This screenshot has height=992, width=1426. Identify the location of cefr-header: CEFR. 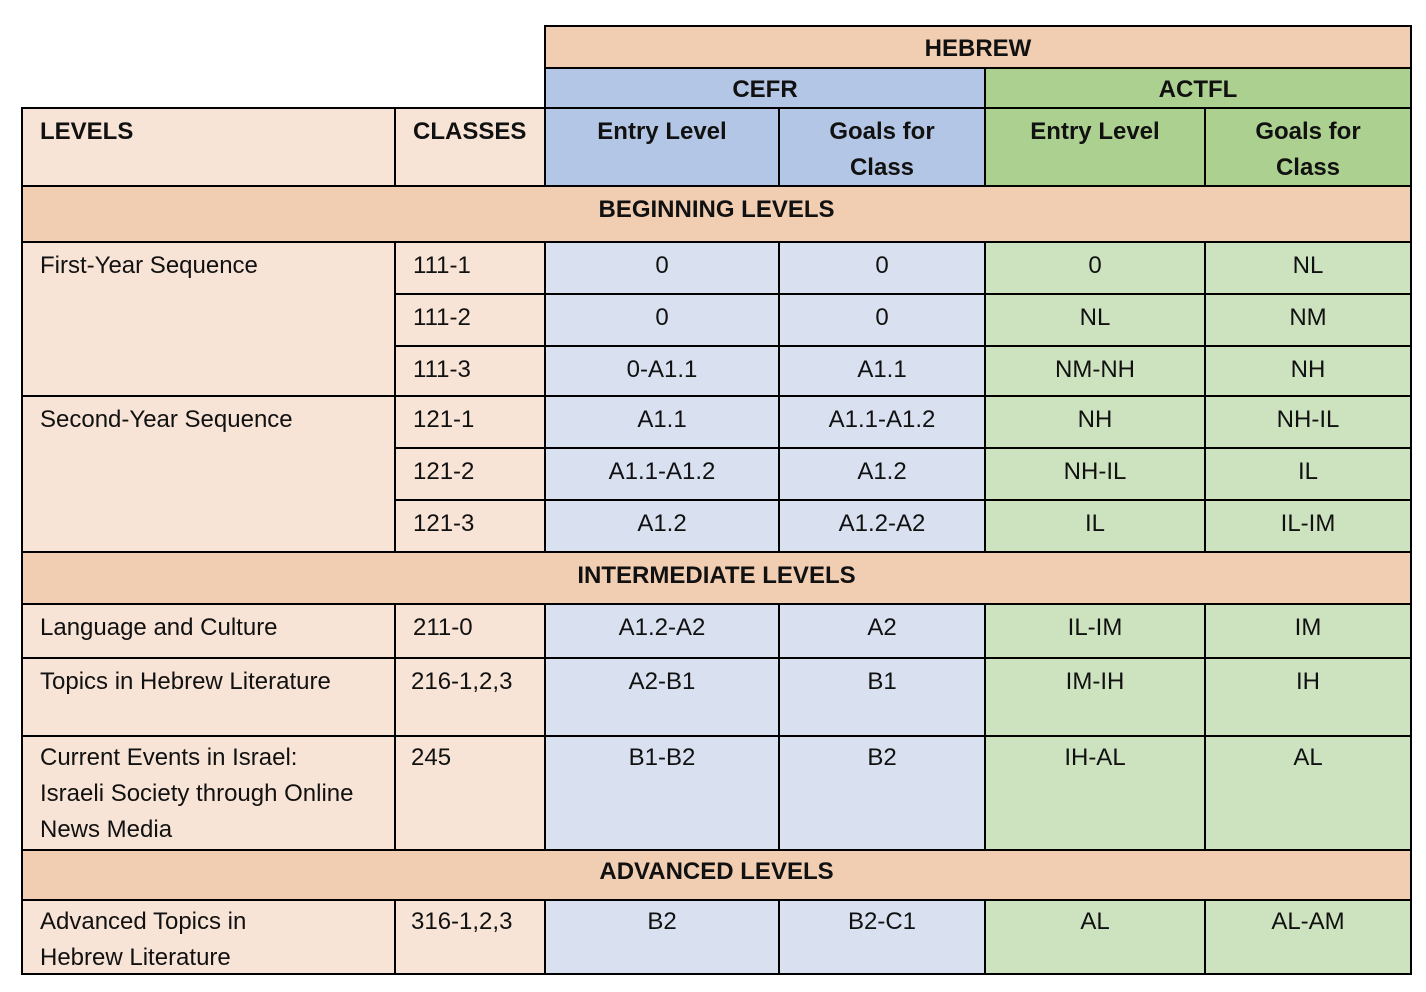
(765, 88).